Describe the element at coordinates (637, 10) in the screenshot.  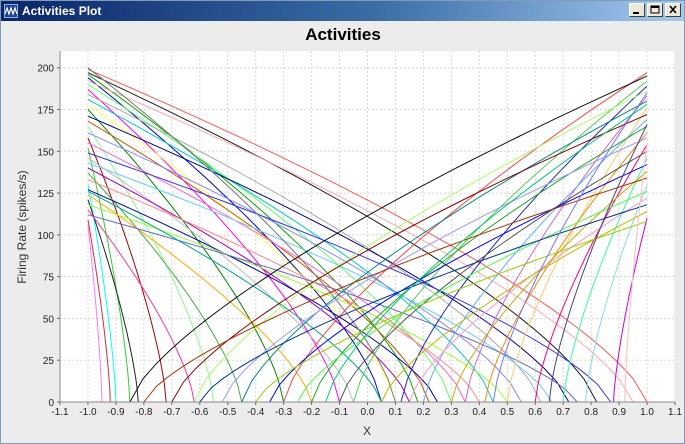
I see `minimize-button` at that location.